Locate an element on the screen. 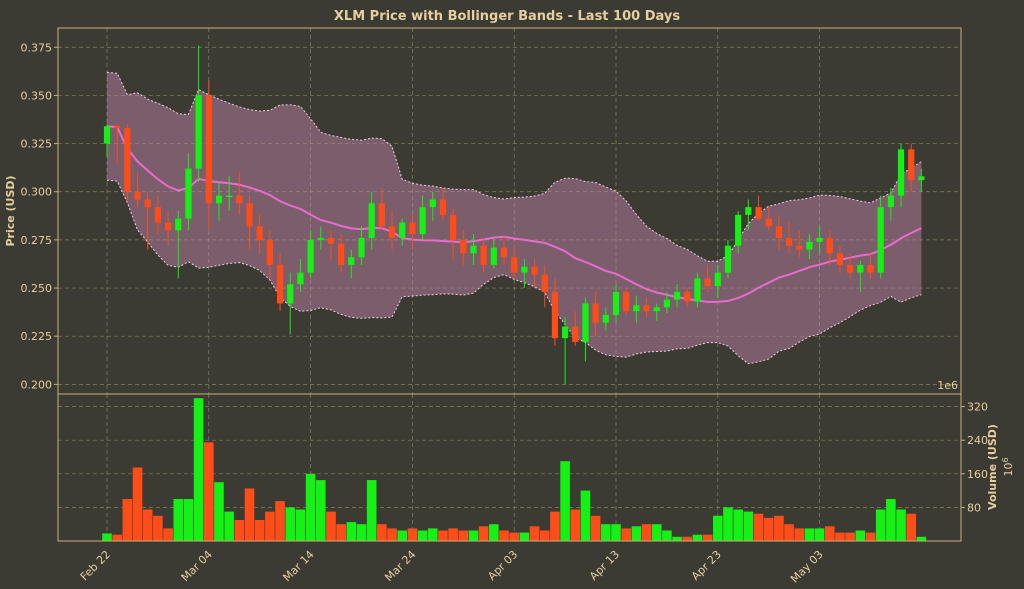 This screenshot has height=589, width=1024. volume-tick-label: 80 is located at coordinates (974, 507).